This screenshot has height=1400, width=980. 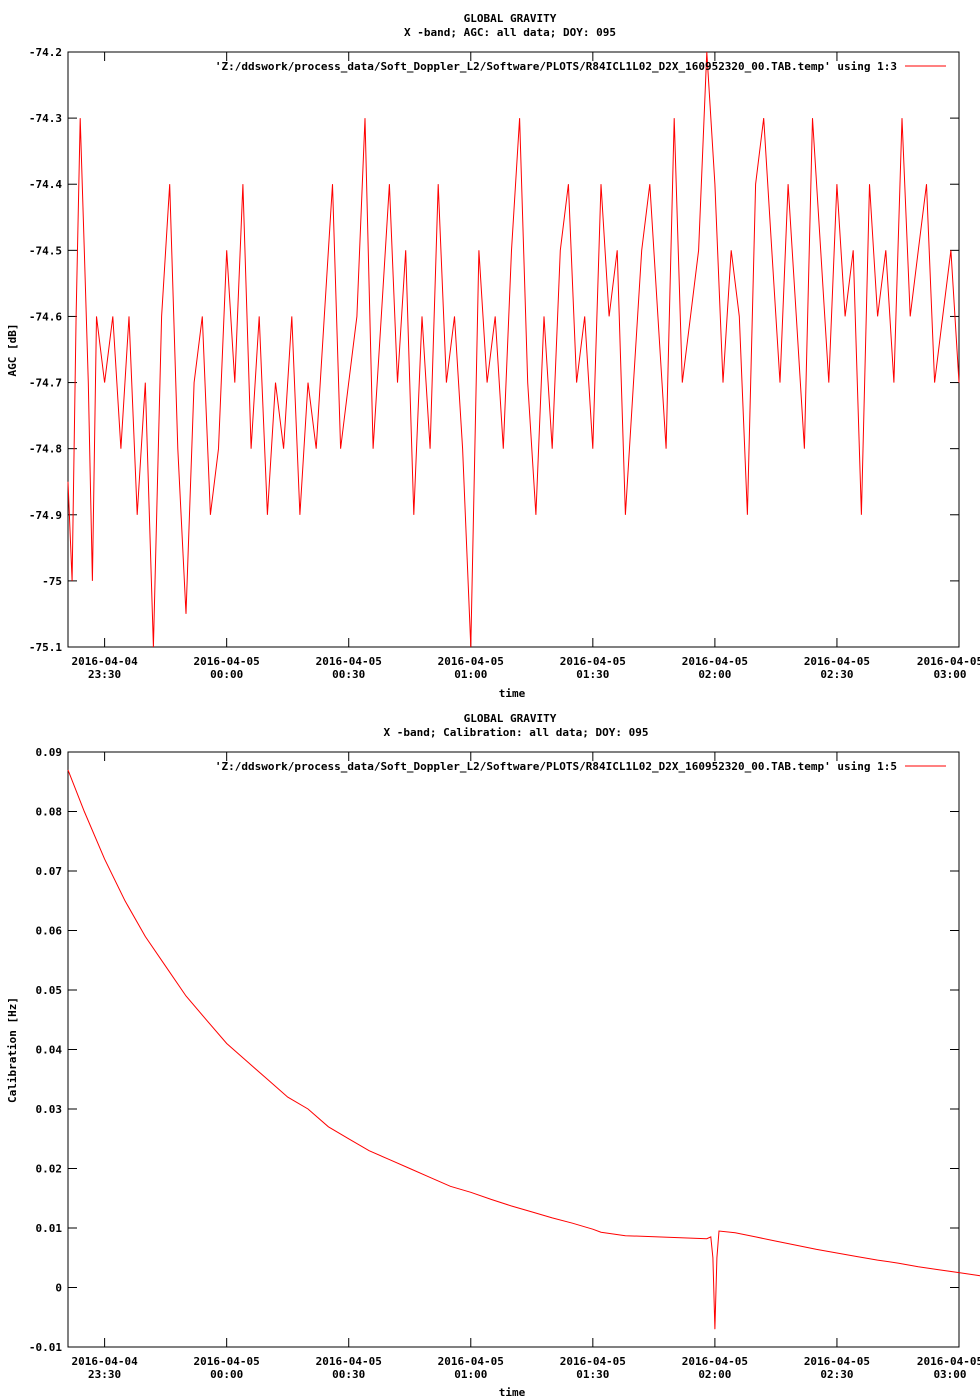 I want to click on y-tick-label: -74.9, so click(x=45, y=515).